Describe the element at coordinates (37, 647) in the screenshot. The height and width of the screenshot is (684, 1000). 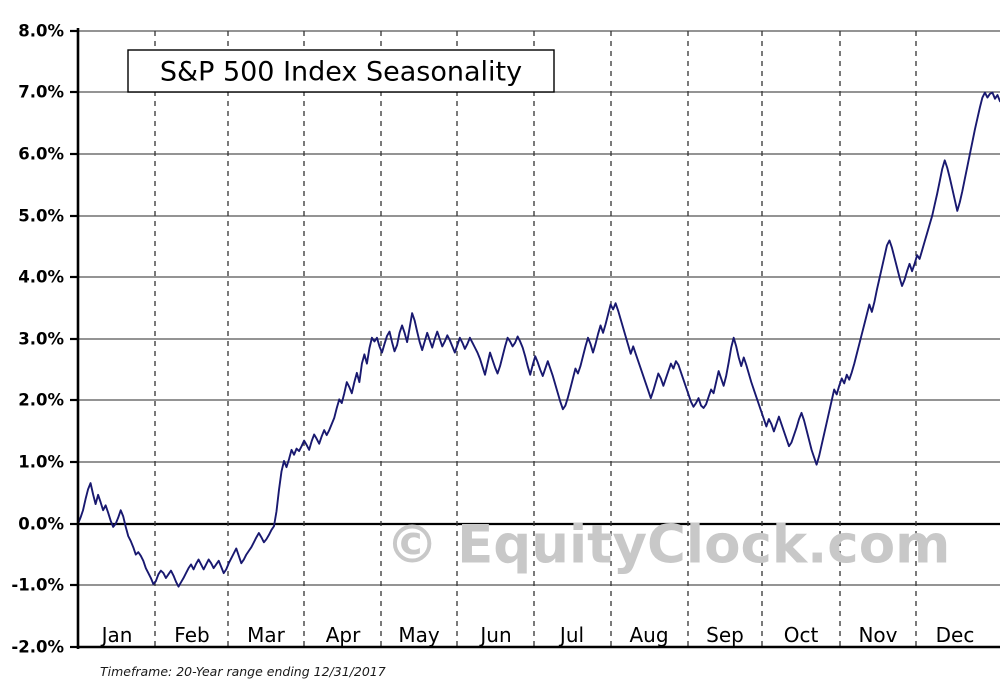
I see `ytick-label-neg2: -2.0%` at that location.